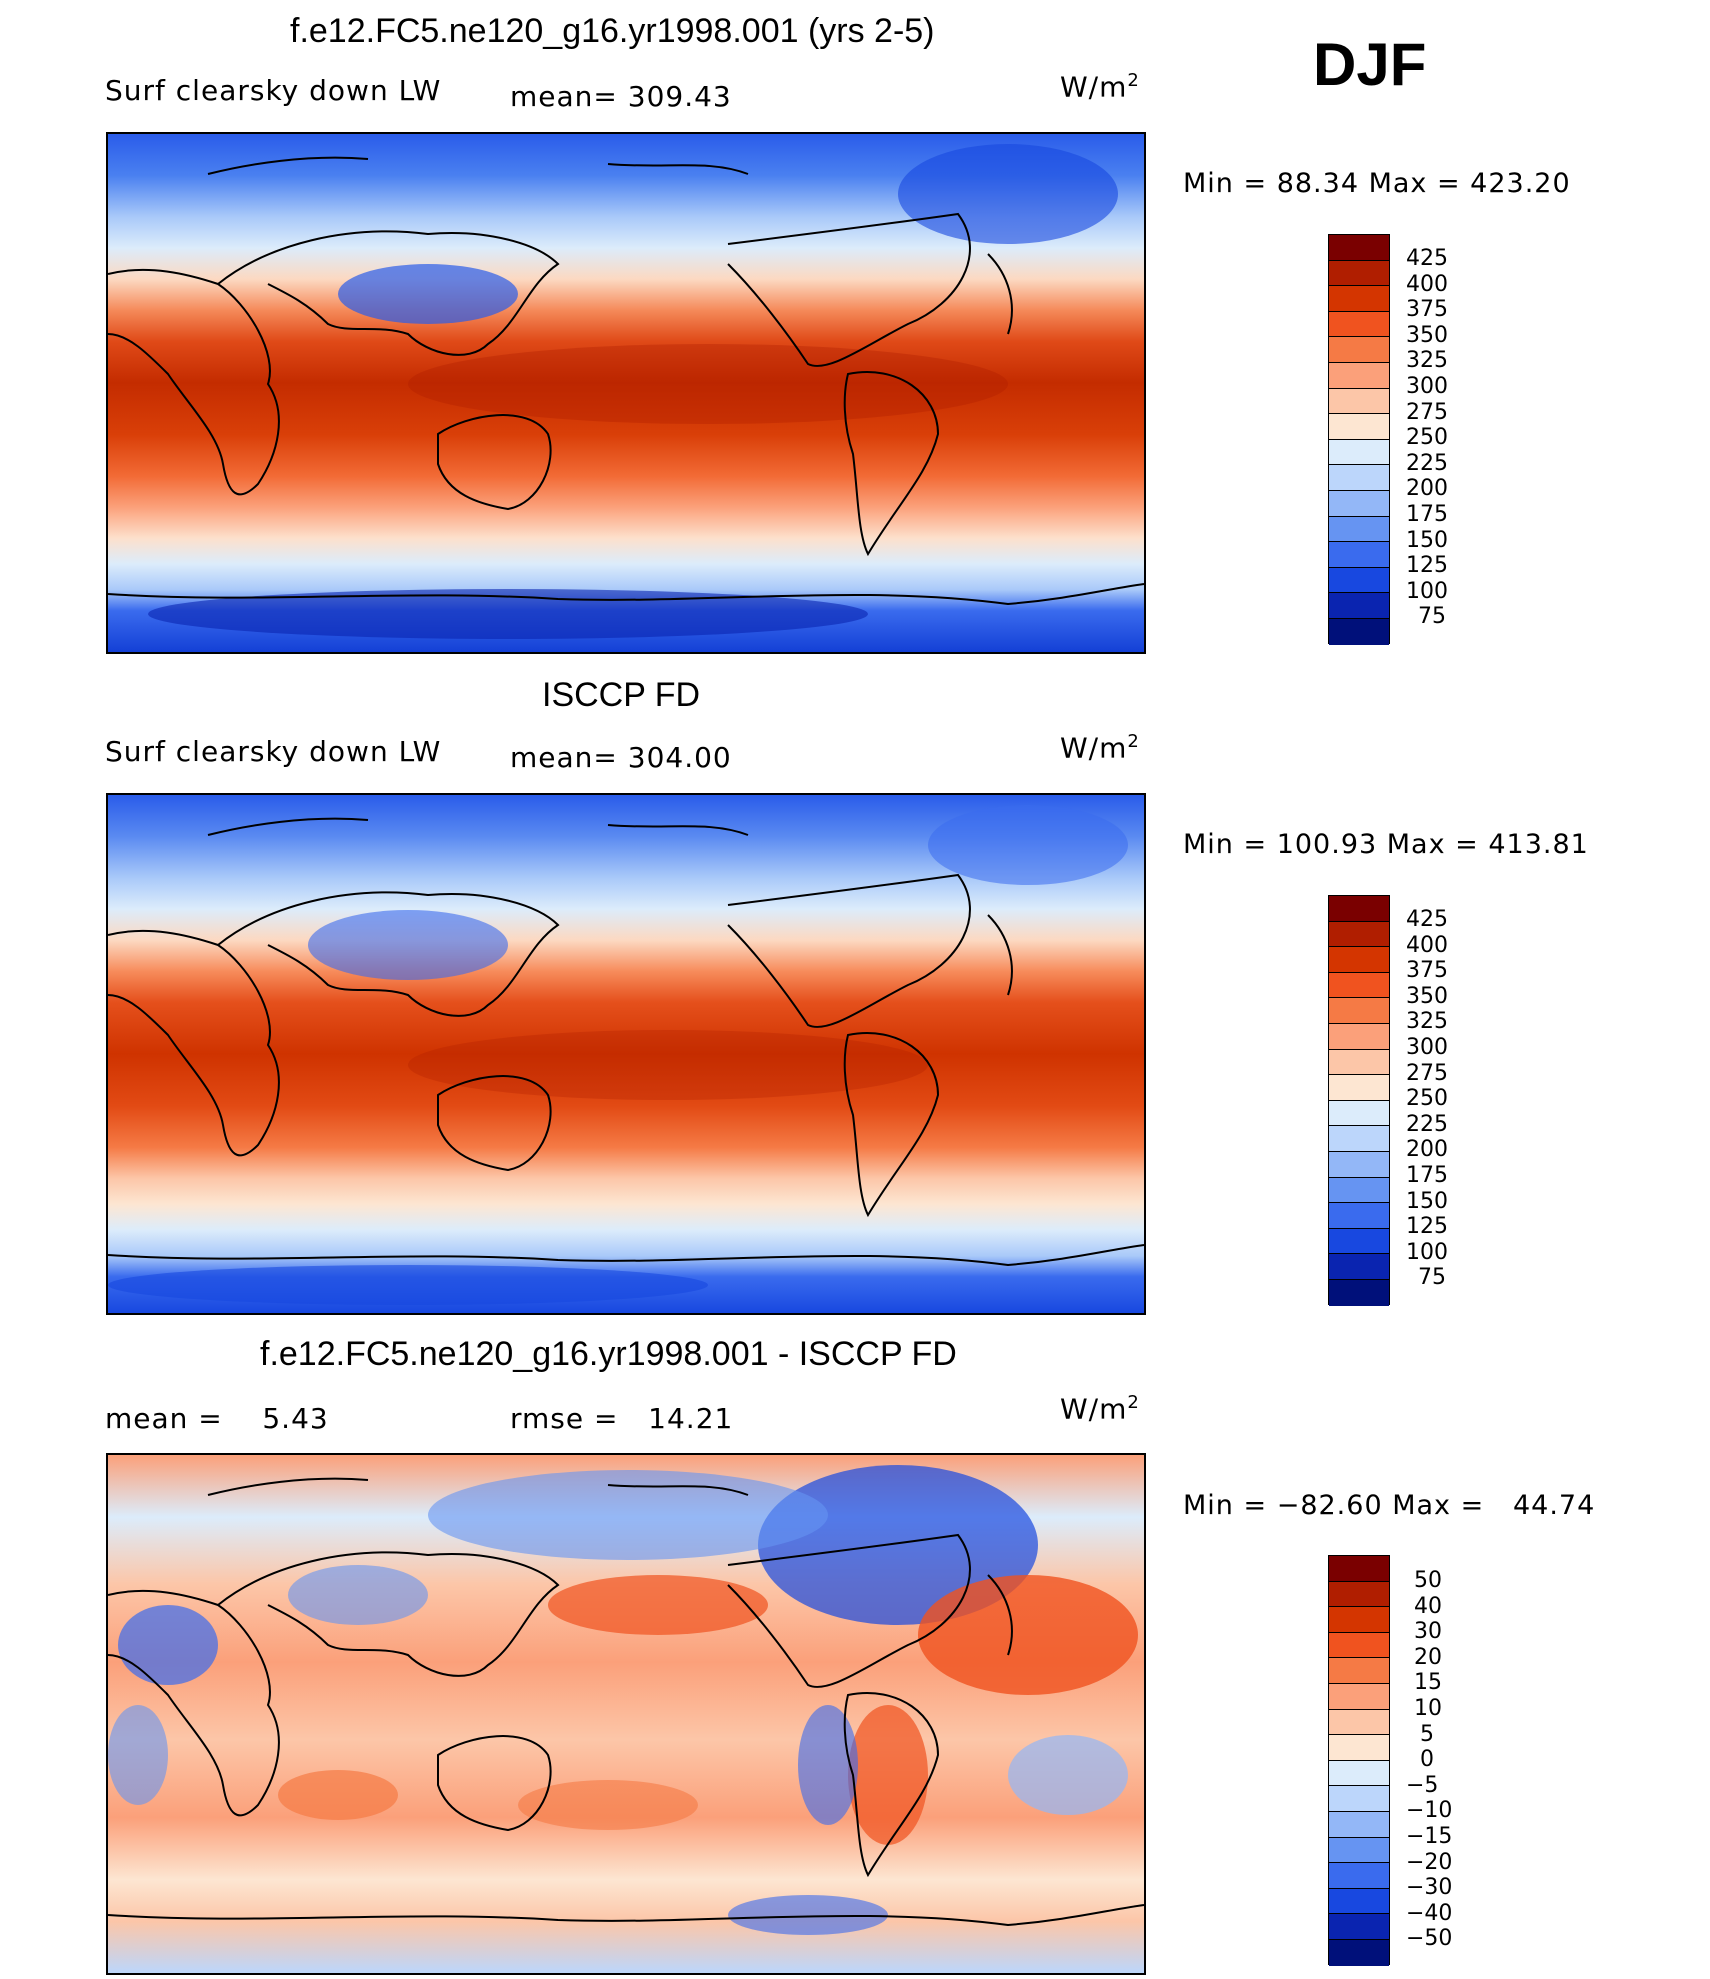 This screenshot has height=1979, width=1710. What do you see at coordinates (1427, 488) in the screenshot?
I see `colorbar-label: 200` at bounding box center [1427, 488].